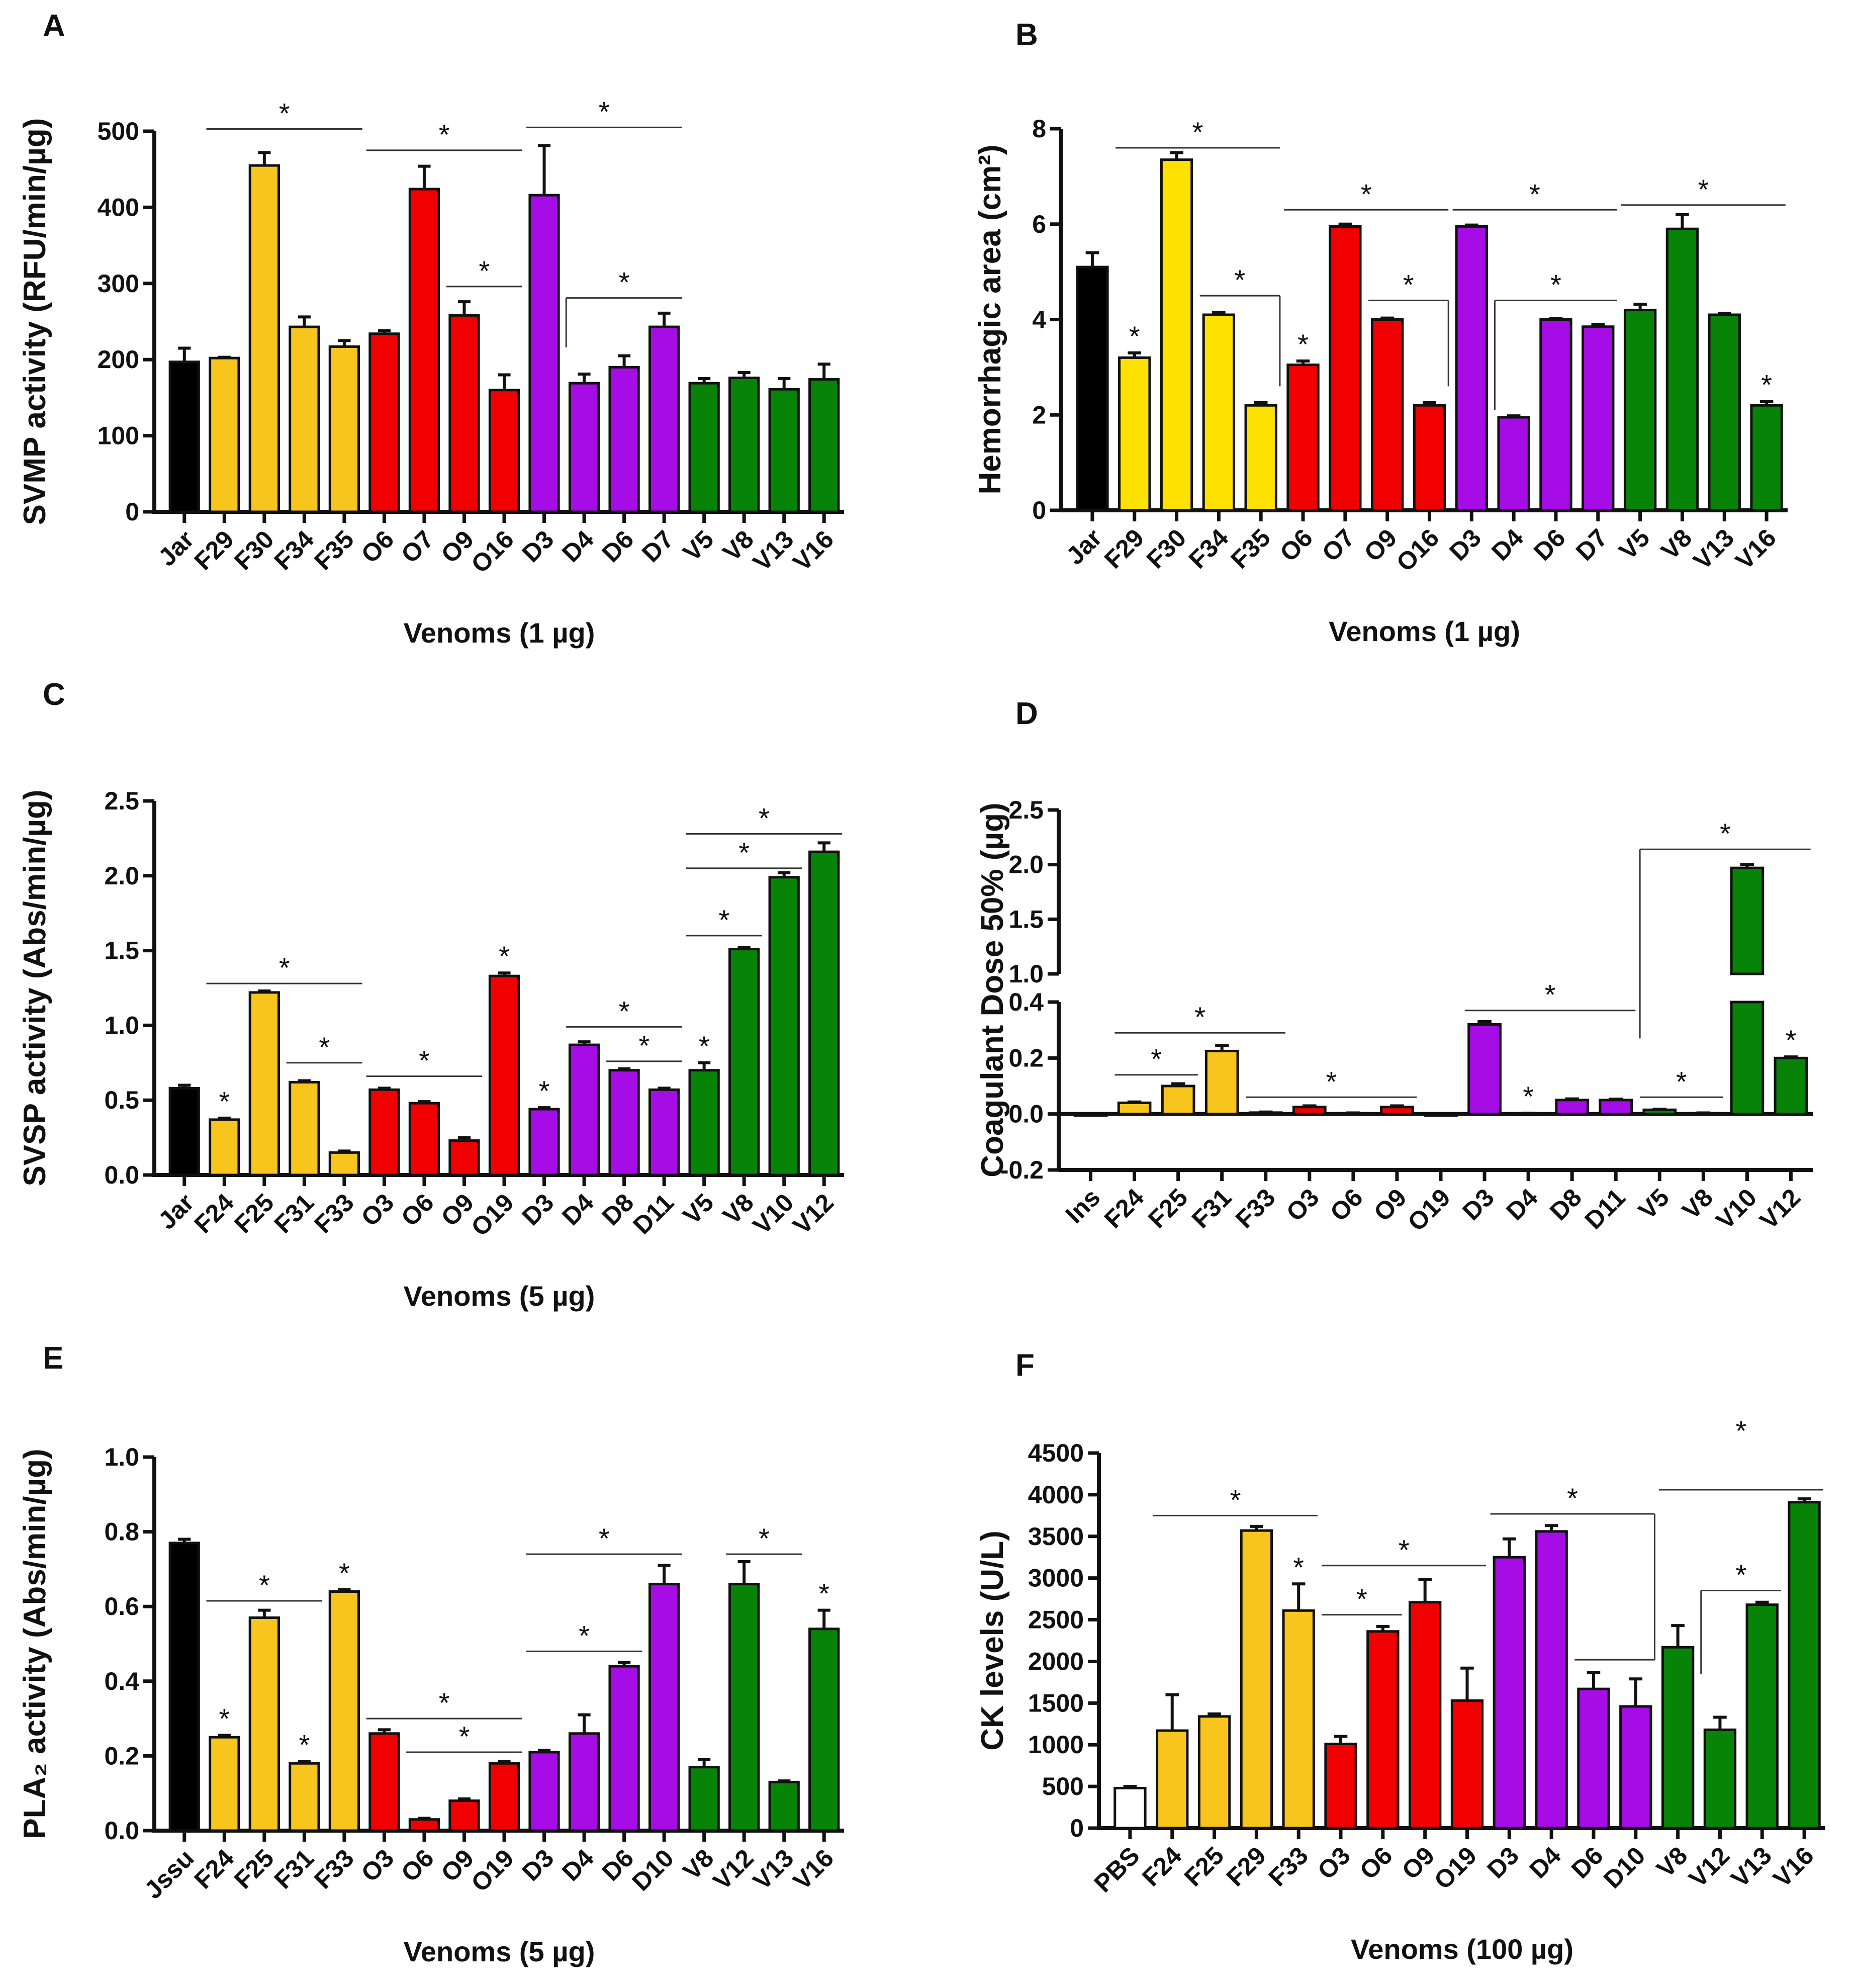 This screenshot has height=1988, width=1857. What do you see at coordinates (1747, 1058) in the screenshot?
I see `bar-v10-lower` at bounding box center [1747, 1058].